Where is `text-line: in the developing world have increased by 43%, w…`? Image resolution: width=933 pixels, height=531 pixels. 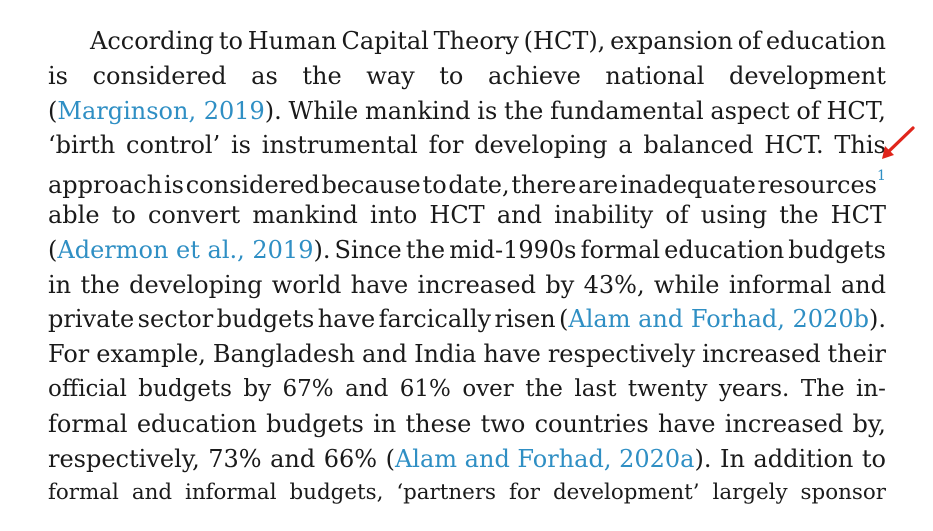
text-line: in the developing world have increased by 43%, w… is located at coordinates (467, 284).